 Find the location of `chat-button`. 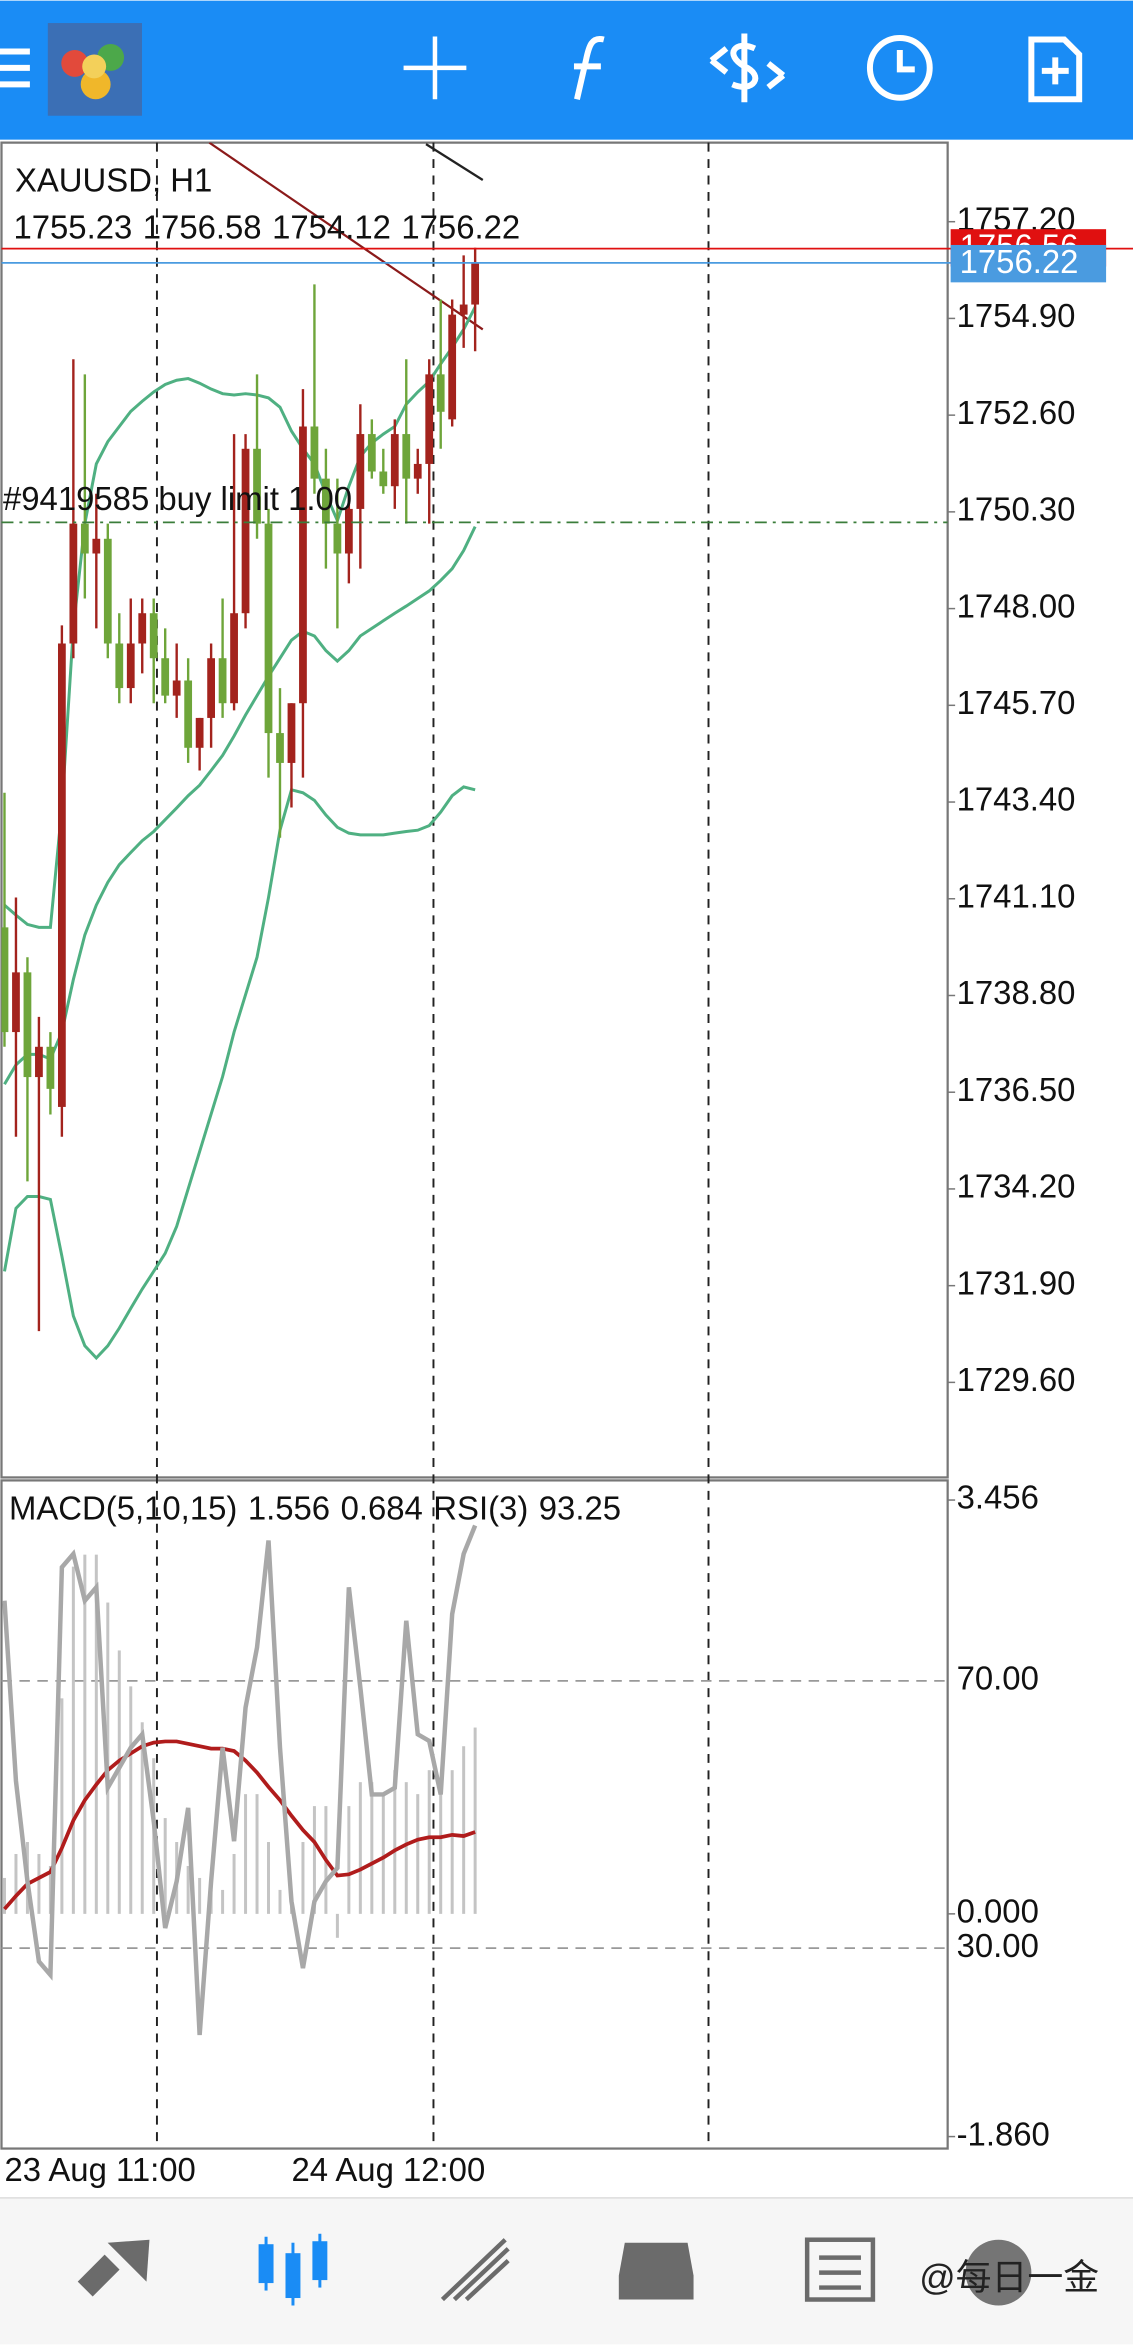

chat-button is located at coordinates (998, 2272).